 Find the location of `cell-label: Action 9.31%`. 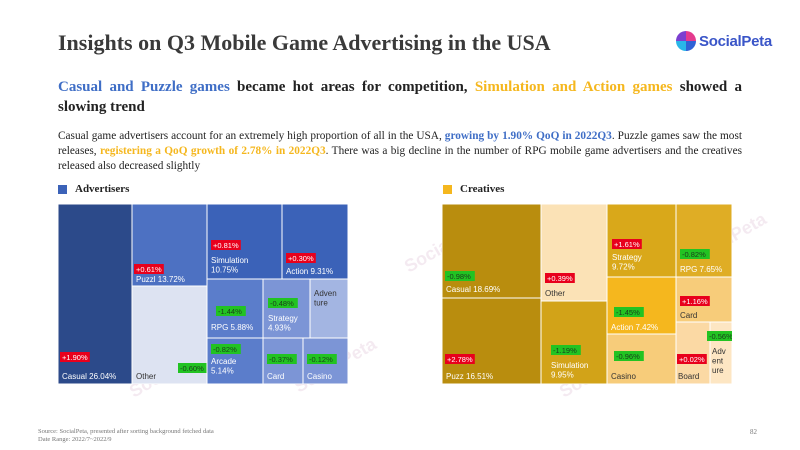

cell-label: Action 9.31% is located at coordinates (309, 271).